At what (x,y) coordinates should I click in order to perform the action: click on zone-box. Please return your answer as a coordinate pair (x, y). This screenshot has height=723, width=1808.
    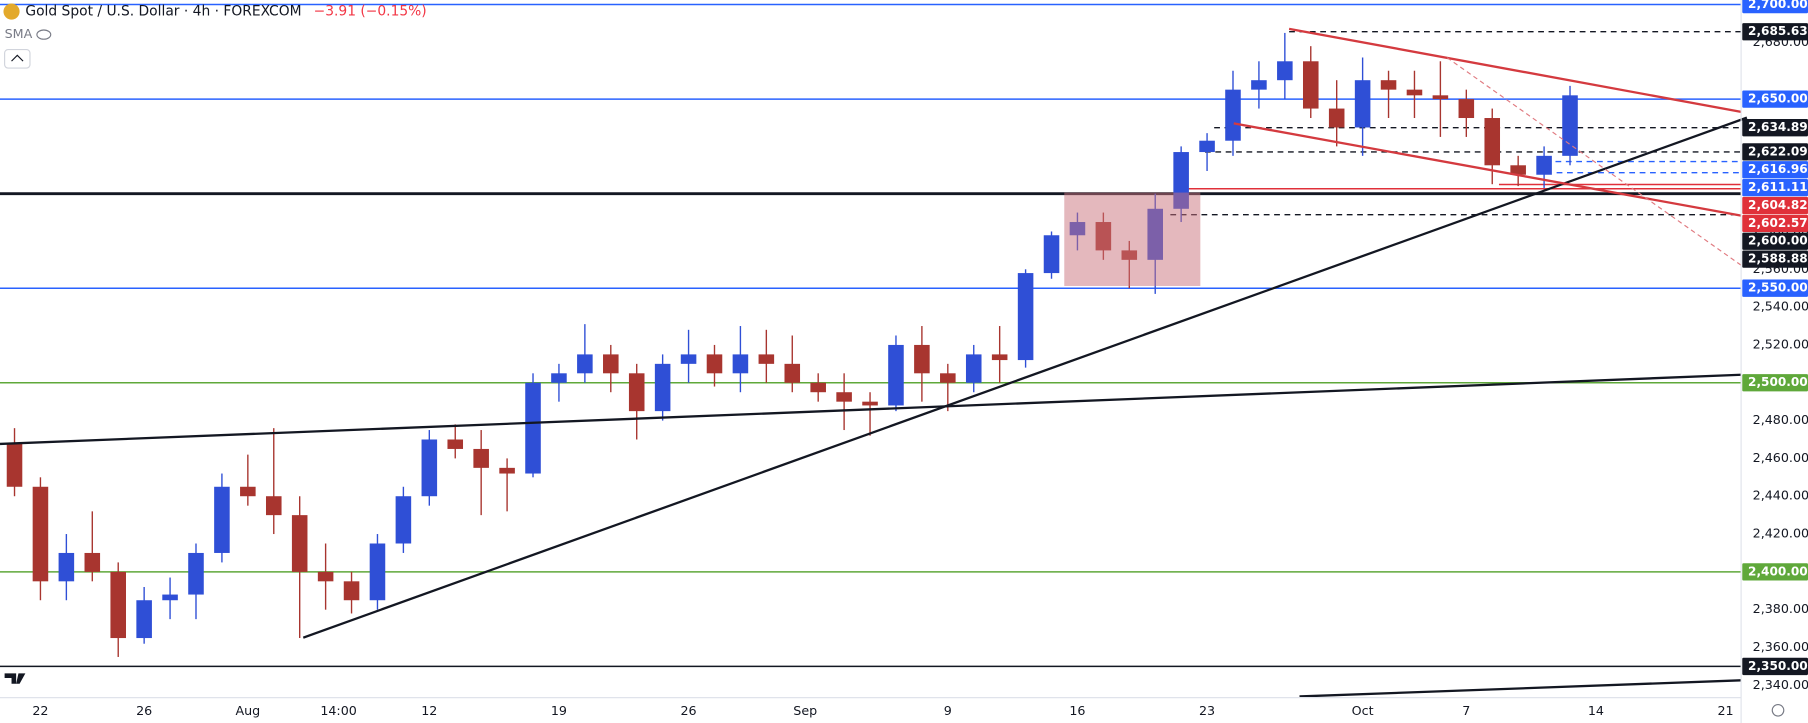
    Looking at the image, I should click on (1132, 239).